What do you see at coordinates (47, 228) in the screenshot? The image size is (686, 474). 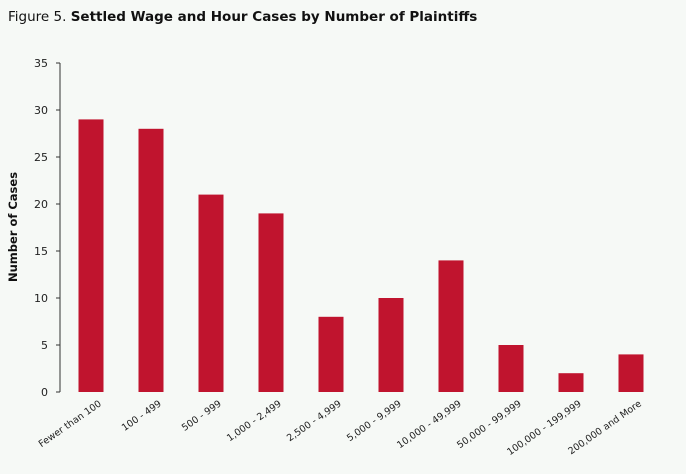 I see `y-axis-ticks: 0 5 10 15 20 25 30 35` at bounding box center [47, 228].